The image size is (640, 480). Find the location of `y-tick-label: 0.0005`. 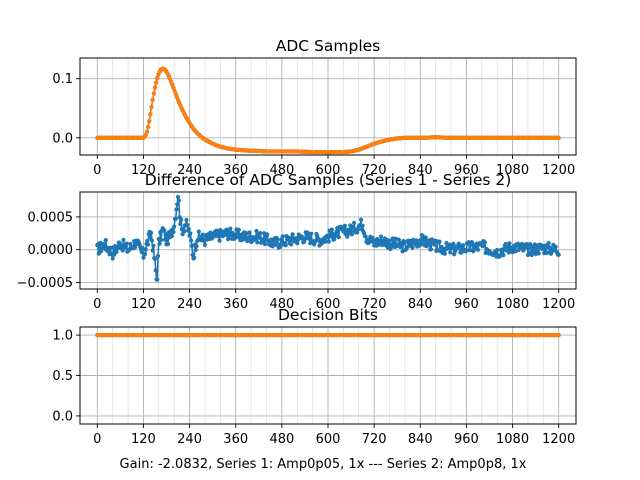

y-tick-label: 0.0005 is located at coordinates (51, 217).